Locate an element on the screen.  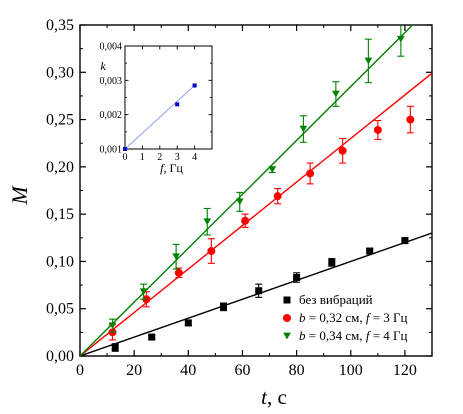
y-tick-label: 0,25 is located at coordinates (60, 120).